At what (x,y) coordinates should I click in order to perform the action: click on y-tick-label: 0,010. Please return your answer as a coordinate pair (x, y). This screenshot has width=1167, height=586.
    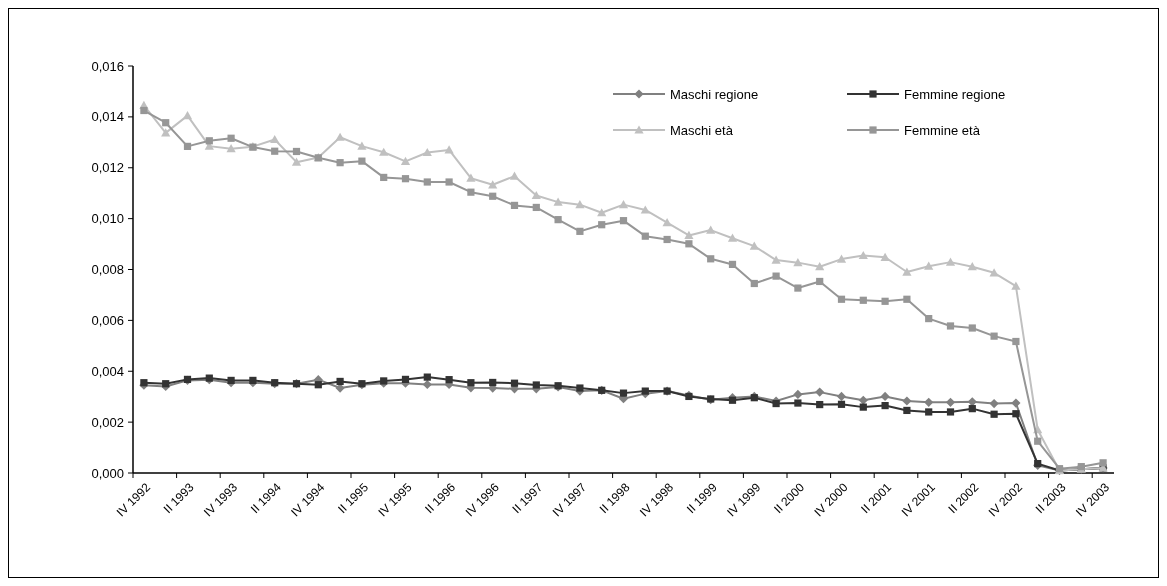
    Looking at the image, I should click on (107, 219).